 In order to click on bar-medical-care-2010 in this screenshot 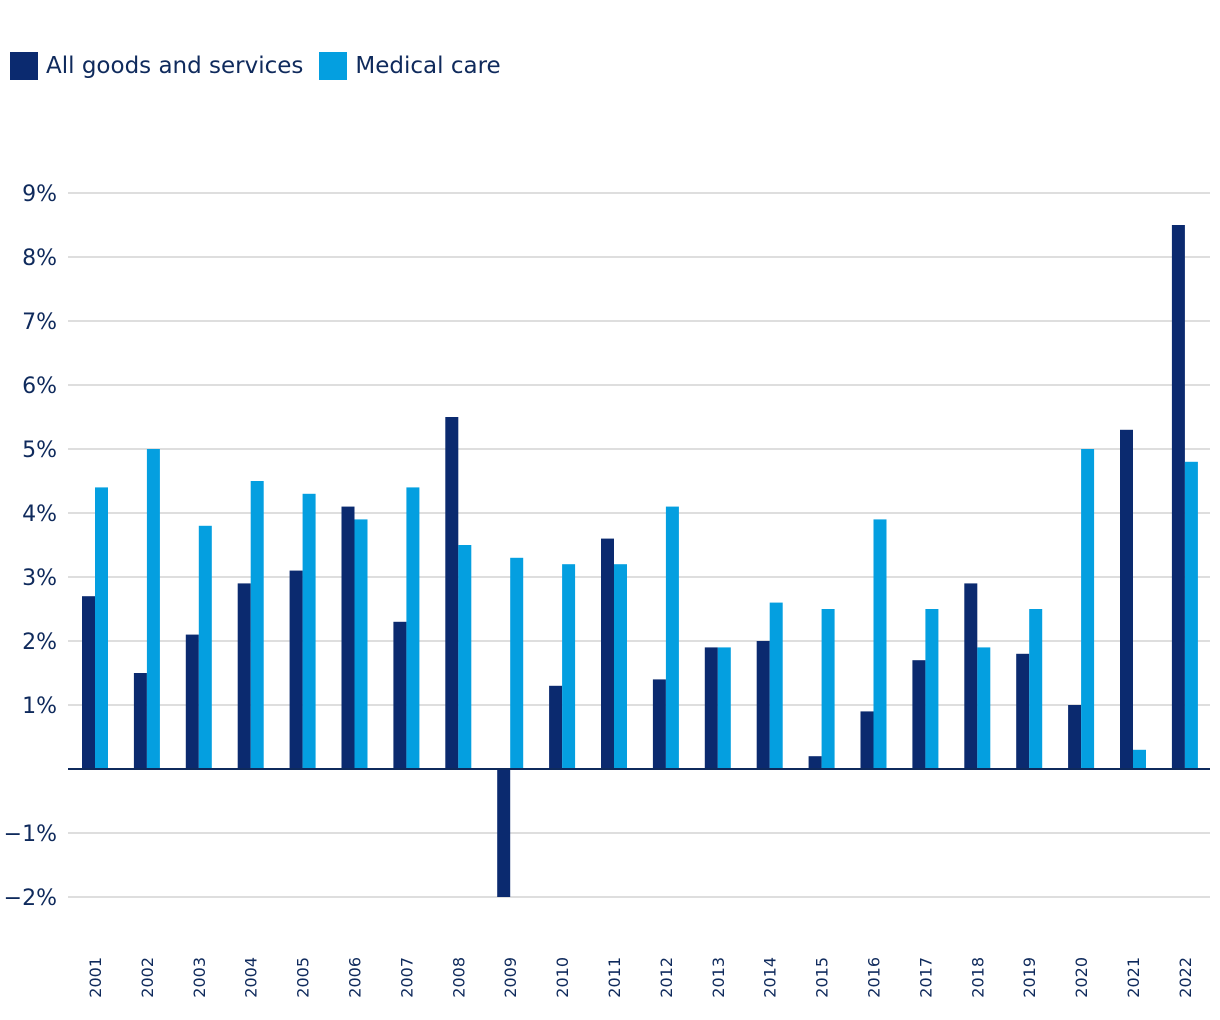, I will do `click(569, 666)`.